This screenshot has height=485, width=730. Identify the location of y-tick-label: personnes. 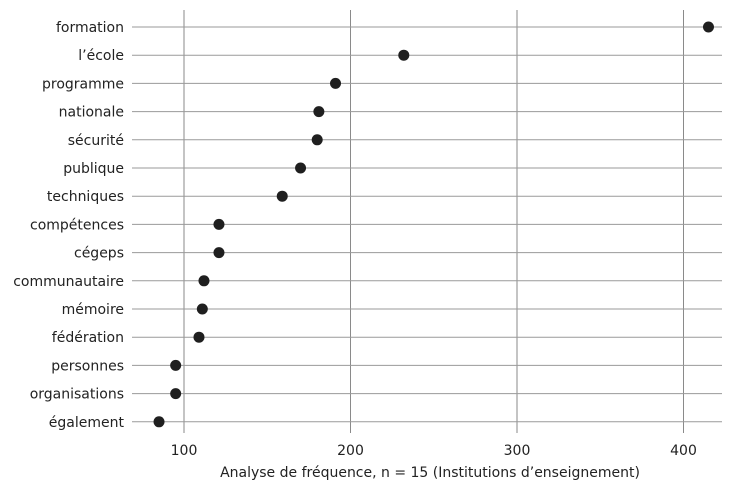
(87, 366).